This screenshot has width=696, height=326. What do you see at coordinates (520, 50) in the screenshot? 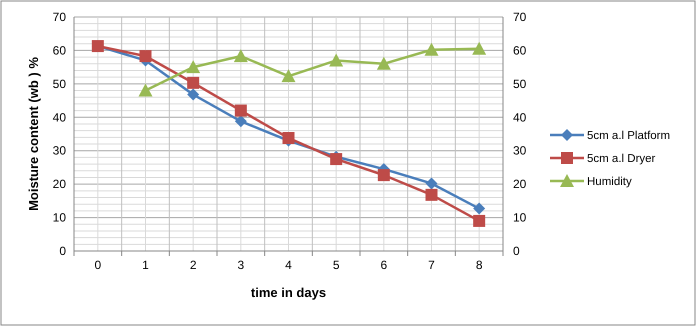
I see `y2-tick-label: 60` at bounding box center [520, 50].